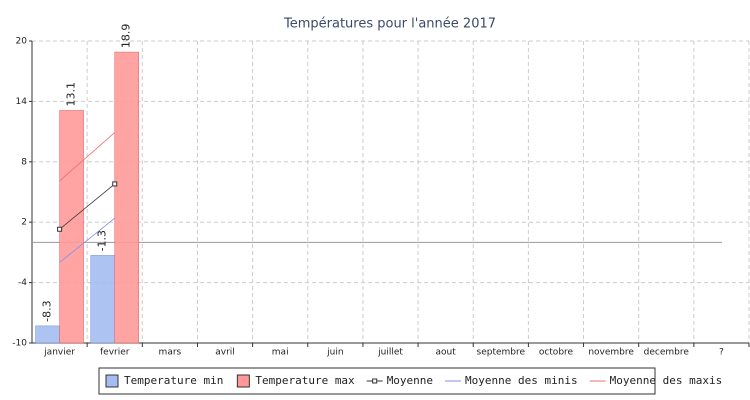  Describe the element at coordinates (556, 353) in the screenshot. I see `x-tick-label: octobre` at that location.